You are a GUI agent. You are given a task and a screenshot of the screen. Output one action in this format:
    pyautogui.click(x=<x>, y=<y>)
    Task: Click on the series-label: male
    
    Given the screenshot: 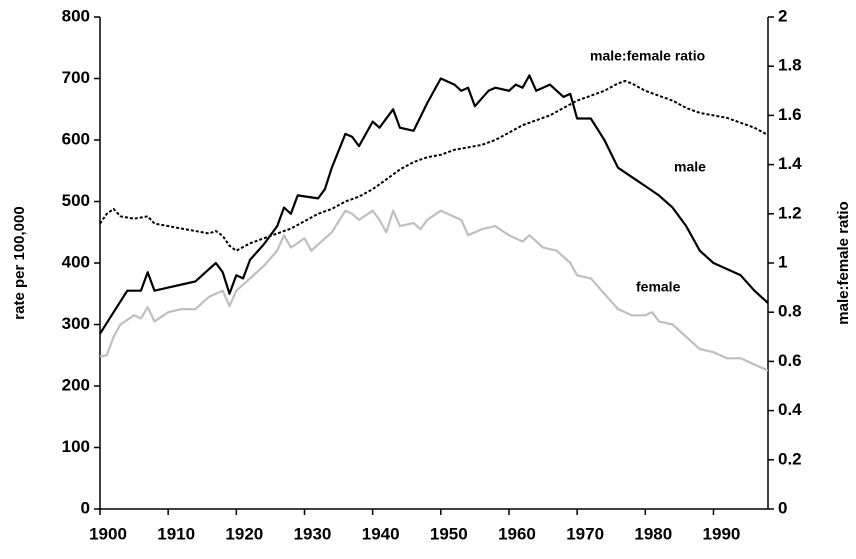 What is the action you would take?
    pyautogui.click(x=690, y=167)
    